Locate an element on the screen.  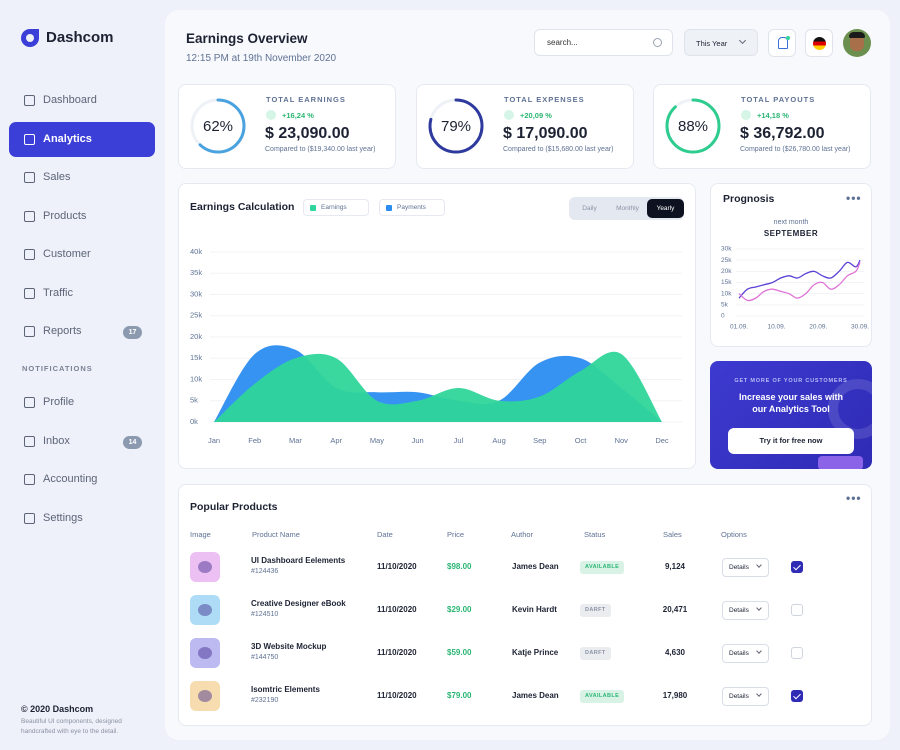
nav-badge: 14 is located at coordinates (132, 442).